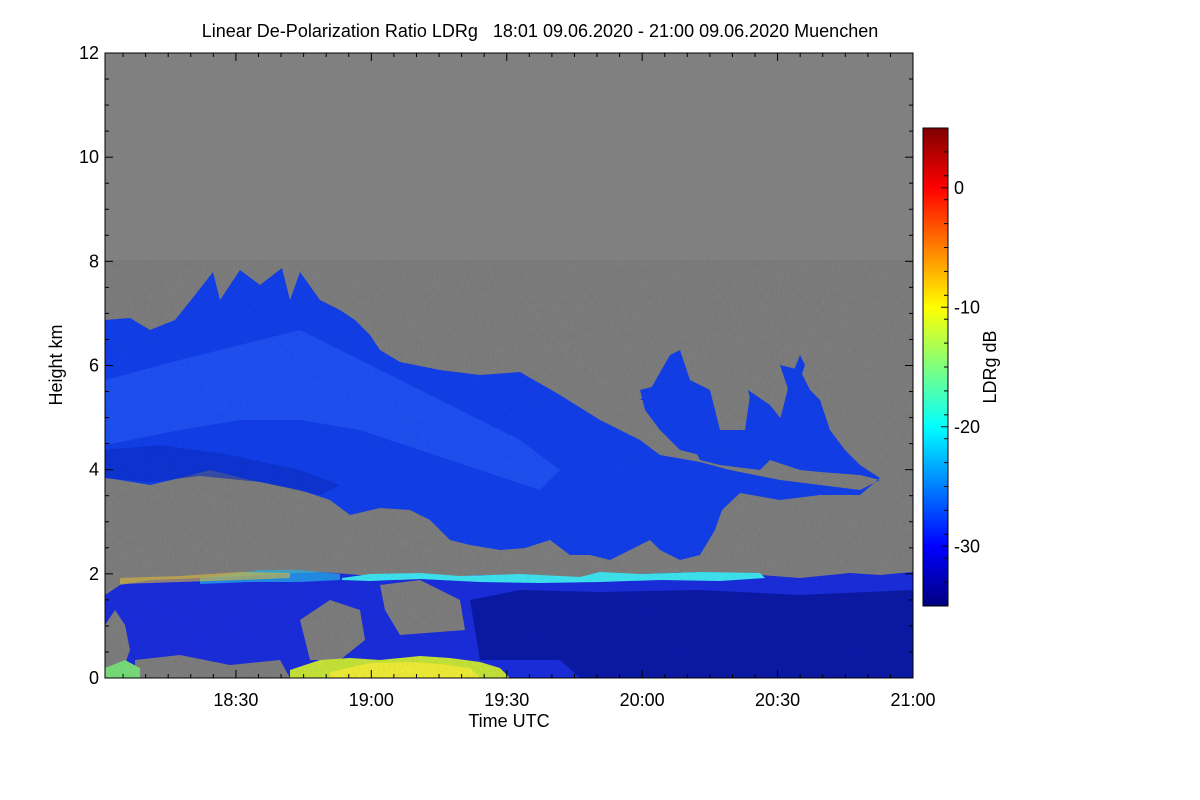  What do you see at coordinates (990, 366) in the screenshot?
I see `colorbar-title: LDRg dB` at bounding box center [990, 366].